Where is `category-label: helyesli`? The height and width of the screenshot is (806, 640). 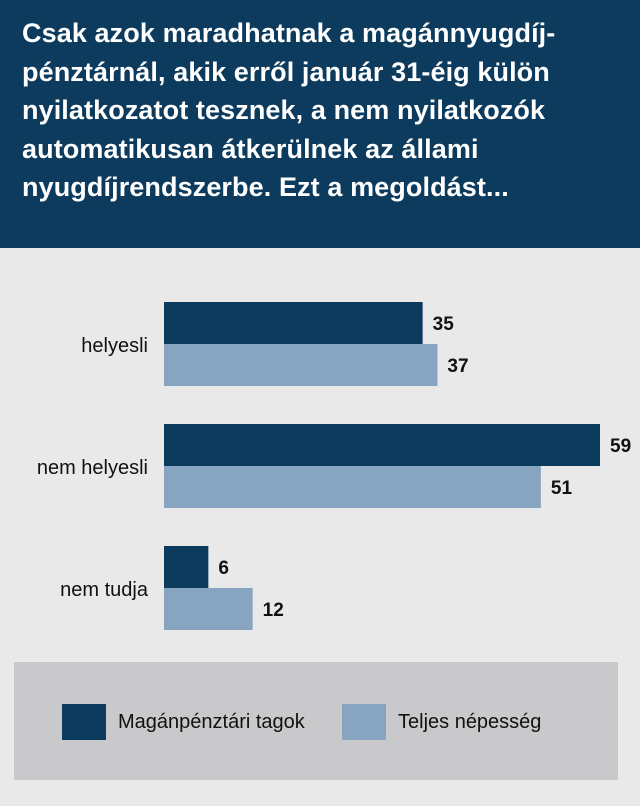
category-label: helyesli is located at coordinates (114, 346).